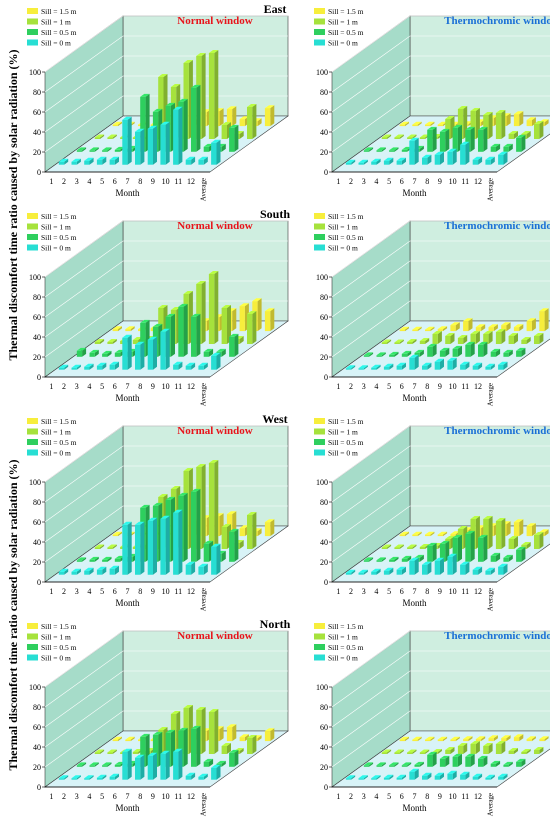 This screenshot has width=550, height=821. I want to click on x-tick-label: 4, so click(89, 591).